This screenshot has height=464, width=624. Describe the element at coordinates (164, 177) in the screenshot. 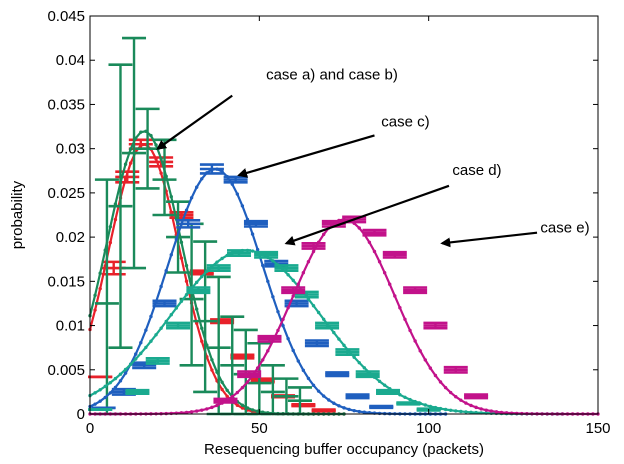

I see `series-2-error-bar` at that location.